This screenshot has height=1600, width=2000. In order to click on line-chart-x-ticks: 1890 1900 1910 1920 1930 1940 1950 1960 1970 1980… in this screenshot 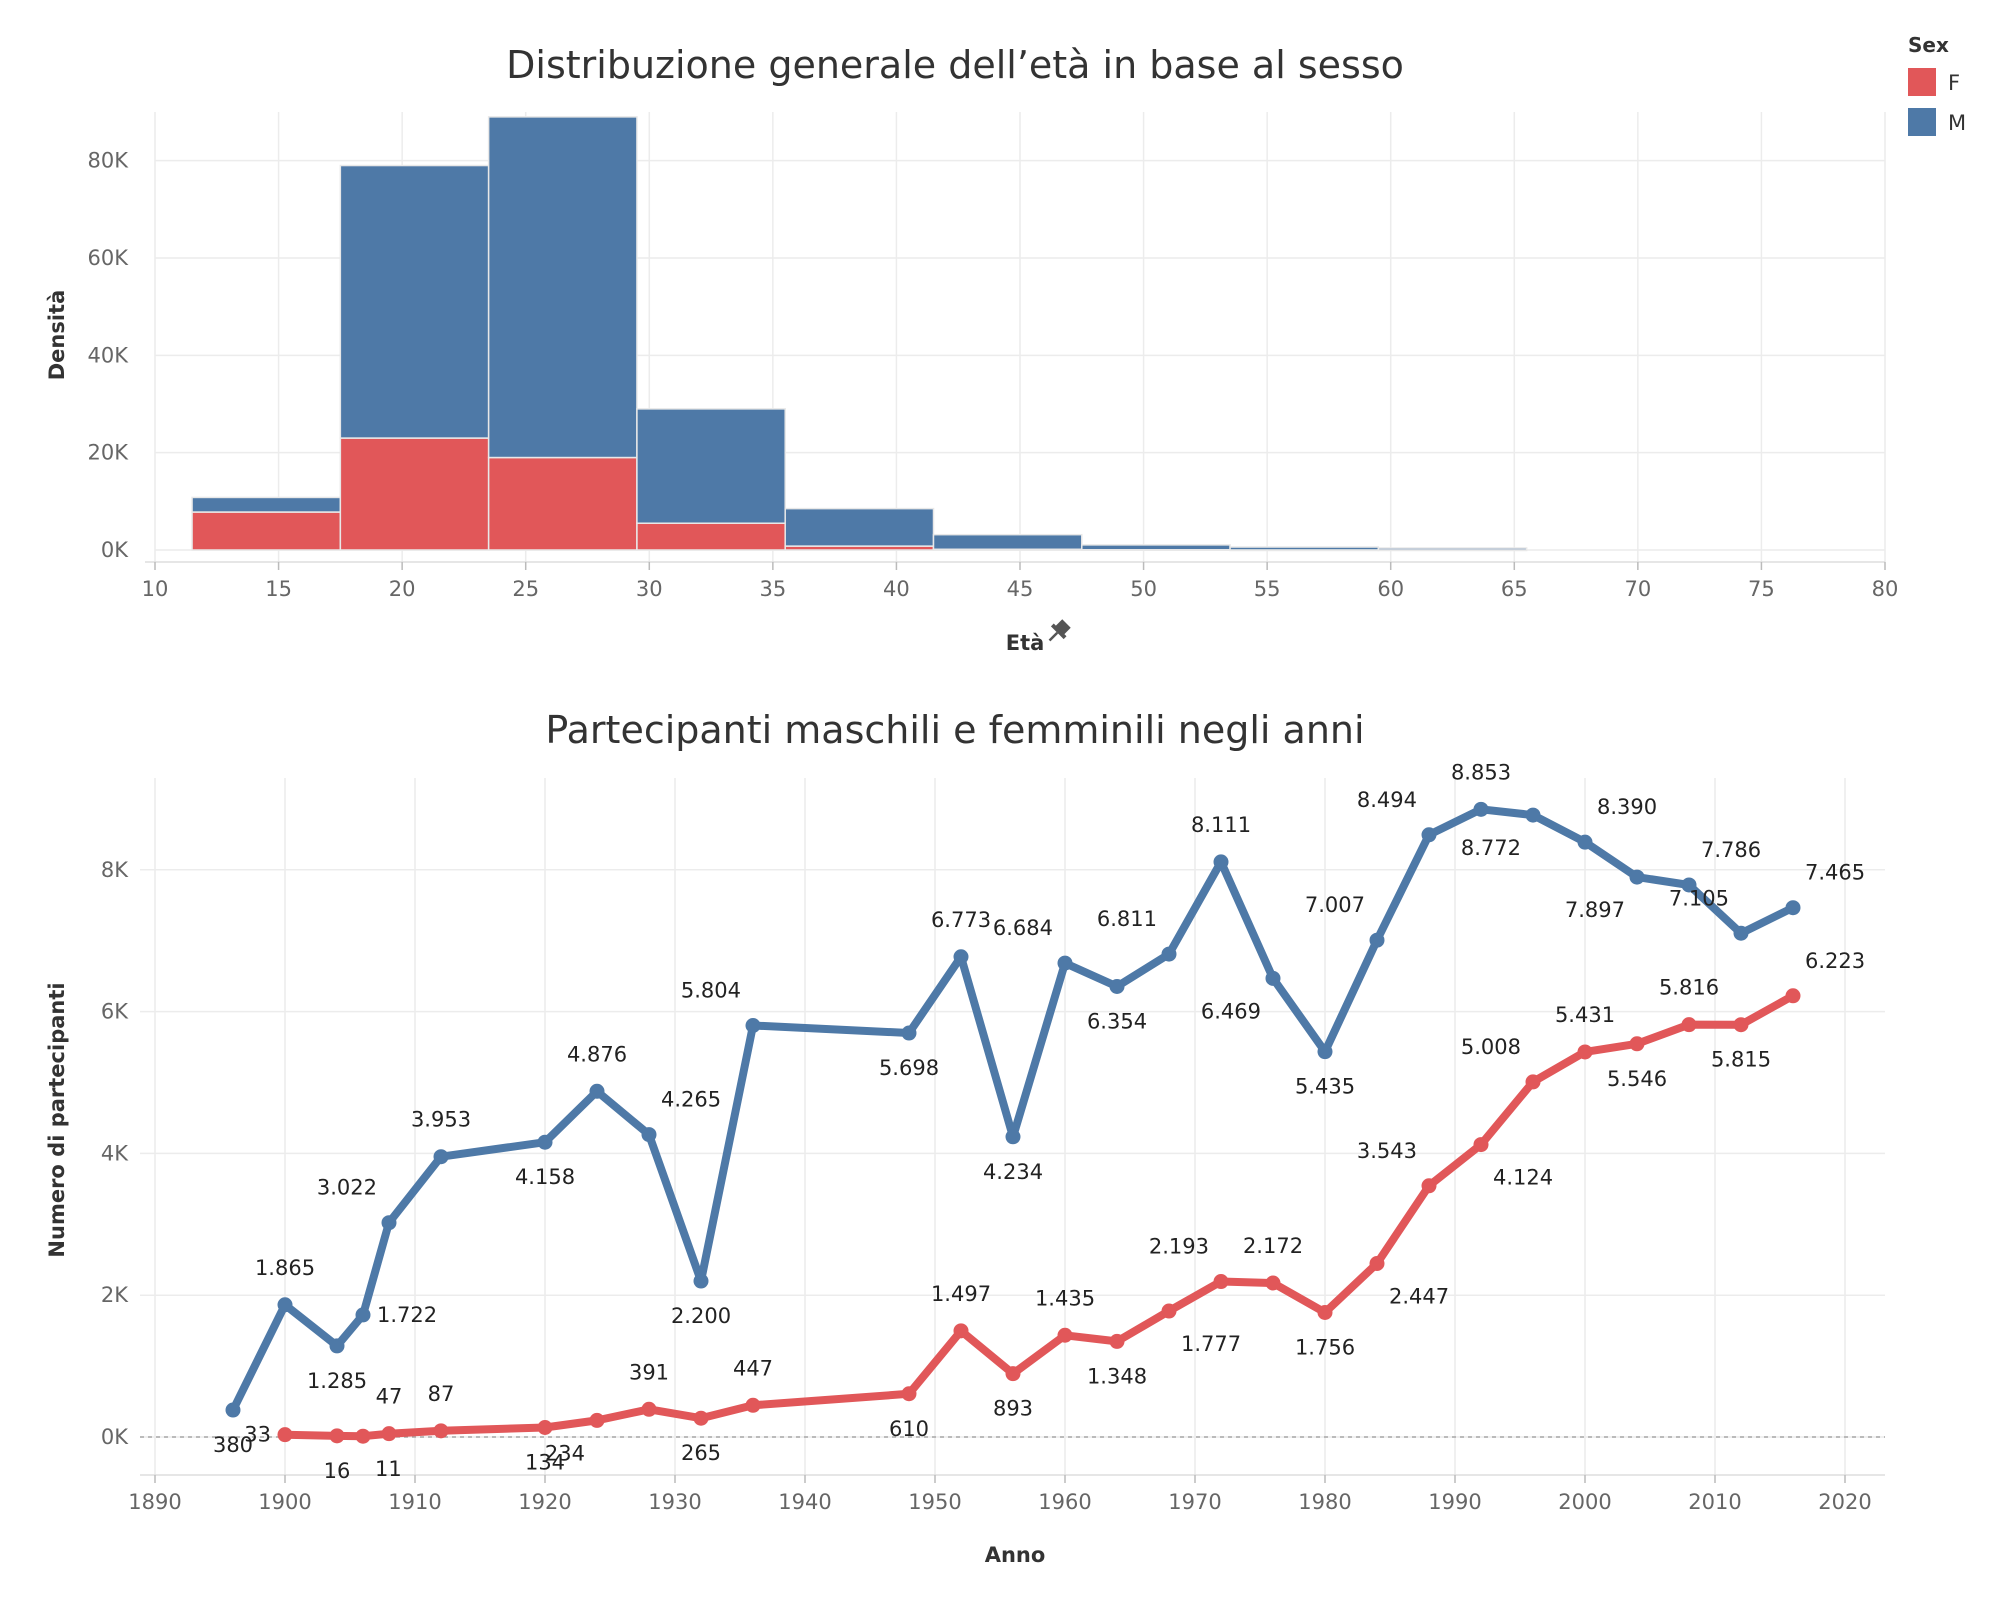, I will do `click(1000, 1494)`.